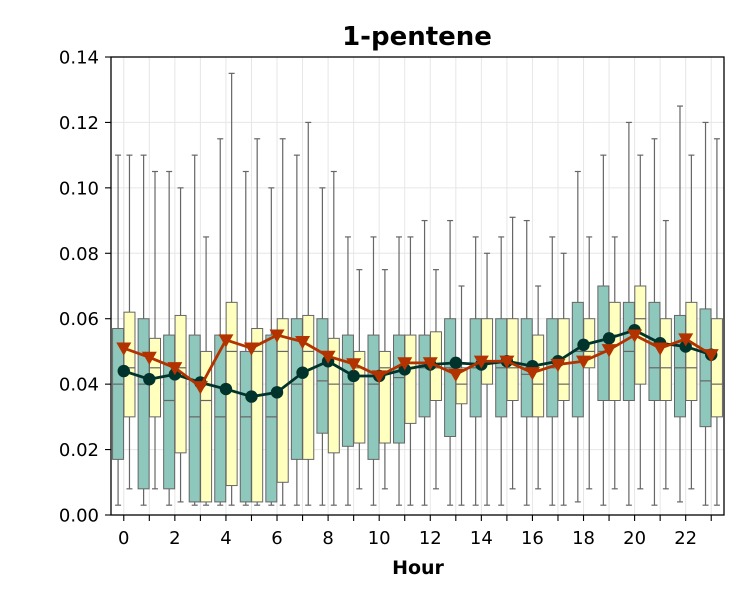  What do you see at coordinates (532, 538) in the screenshot?
I see `x-tick-label: 16` at bounding box center [532, 538].